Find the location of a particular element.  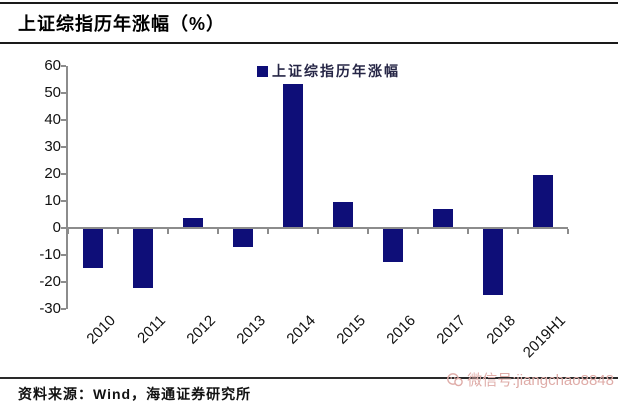

watermark: 微信号:jiangchao8848 is located at coordinates (530, 379).